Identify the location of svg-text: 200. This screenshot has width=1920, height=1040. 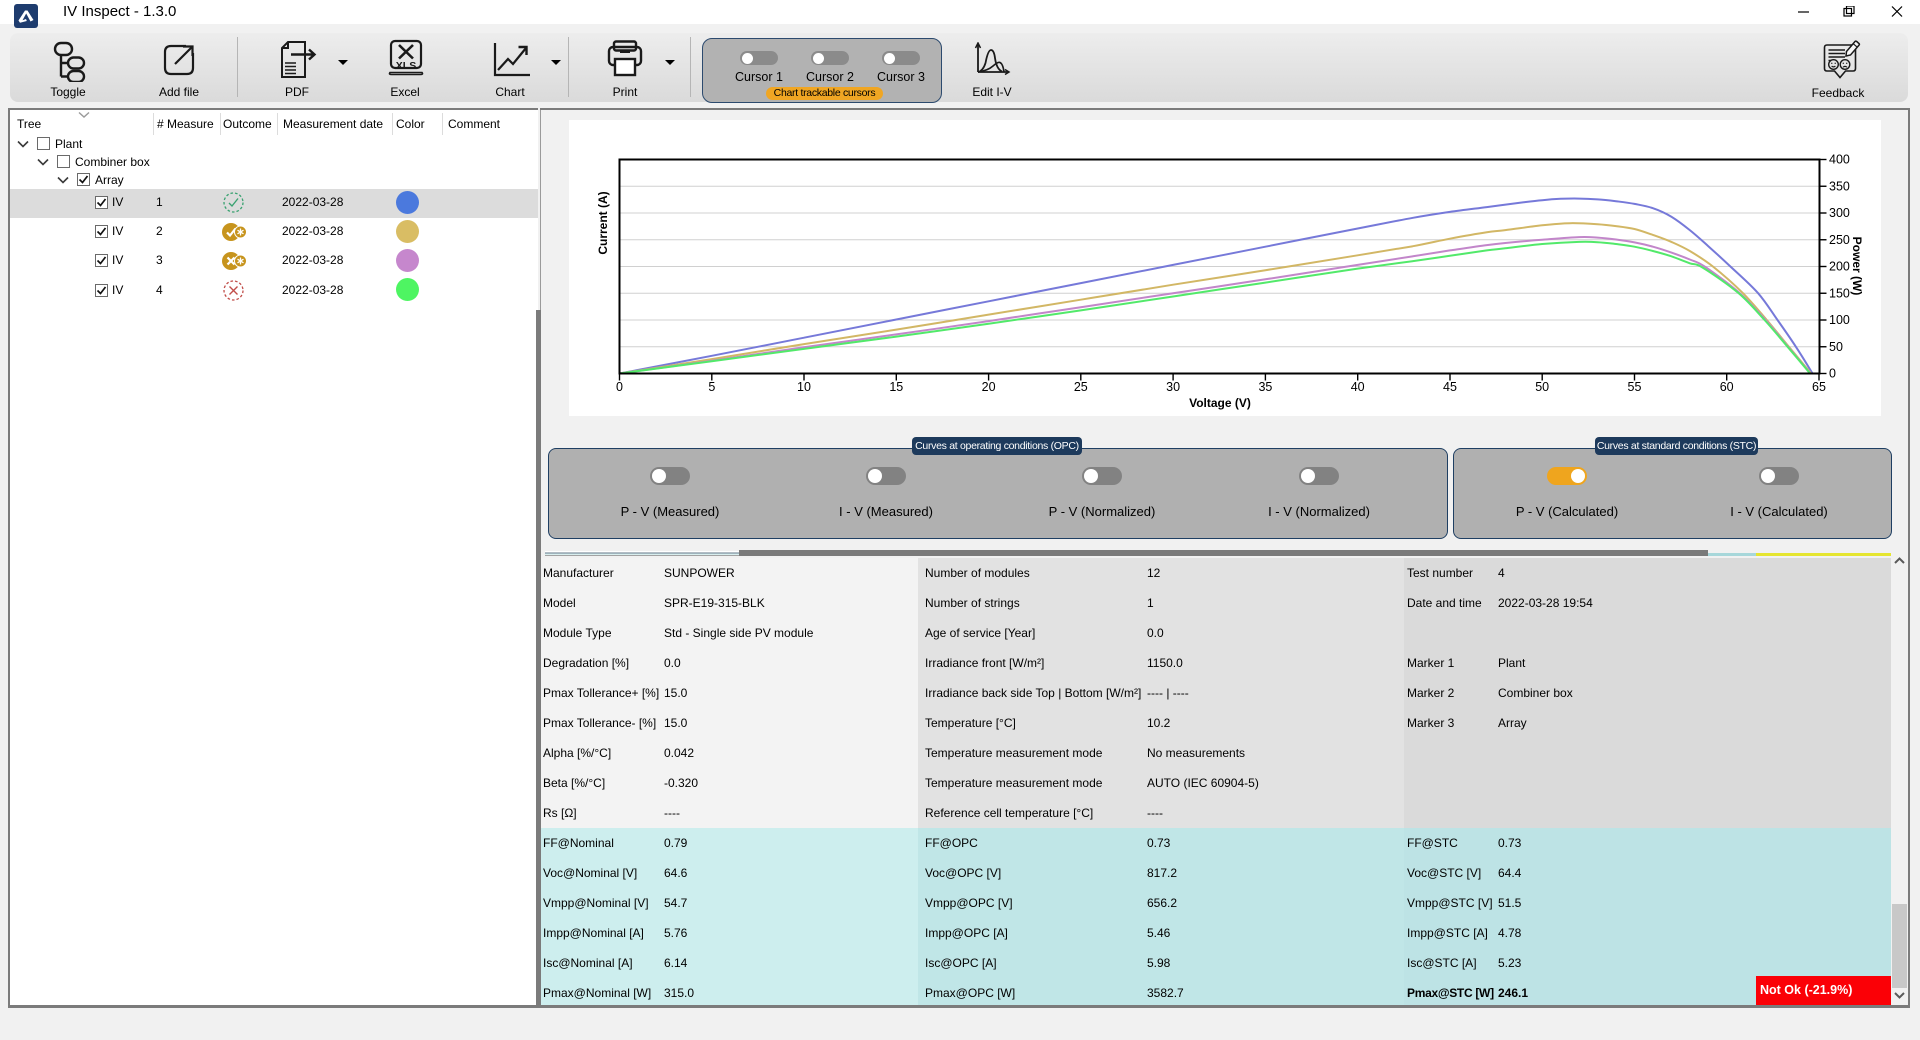
(1839, 267).